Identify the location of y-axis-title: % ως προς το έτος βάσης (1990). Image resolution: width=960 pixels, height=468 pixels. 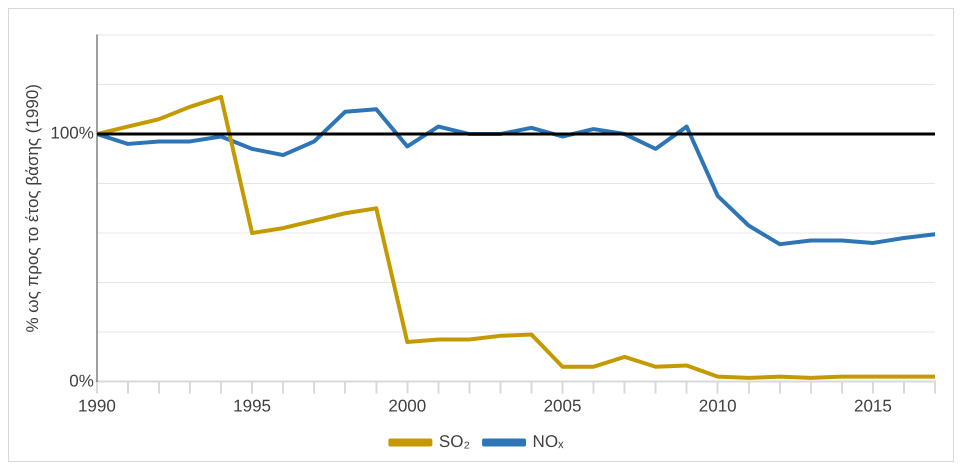
(32, 208).